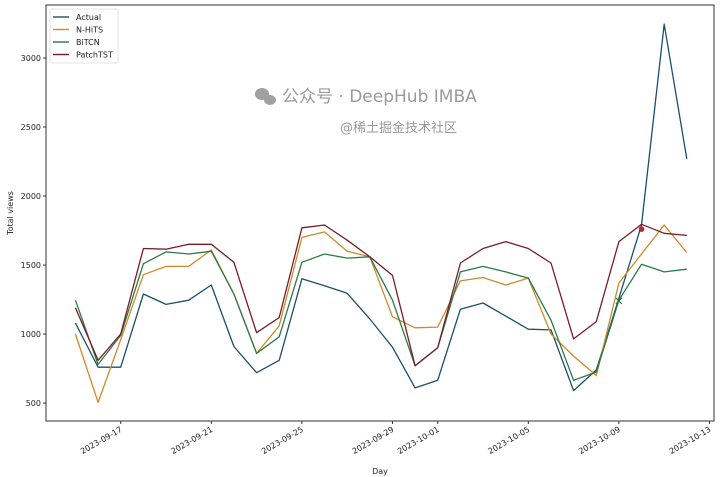 The height and width of the screenshot is (477, 720). What do you see at coordinates (641, 229) in the screenshot?
I see `marker-dot` at bounding box center [641, 229].